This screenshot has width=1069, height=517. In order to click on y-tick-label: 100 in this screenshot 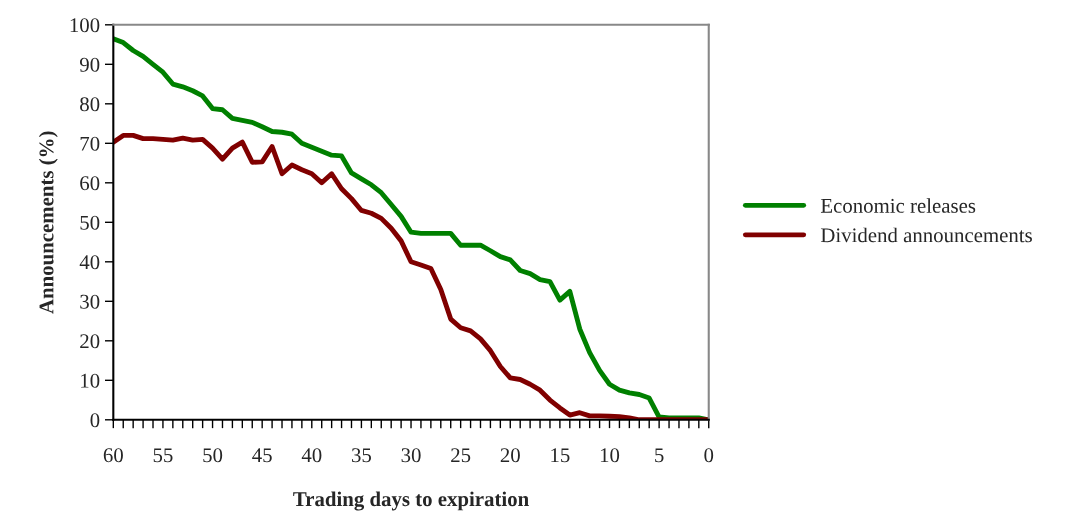, I will do `click(85, 25)`.